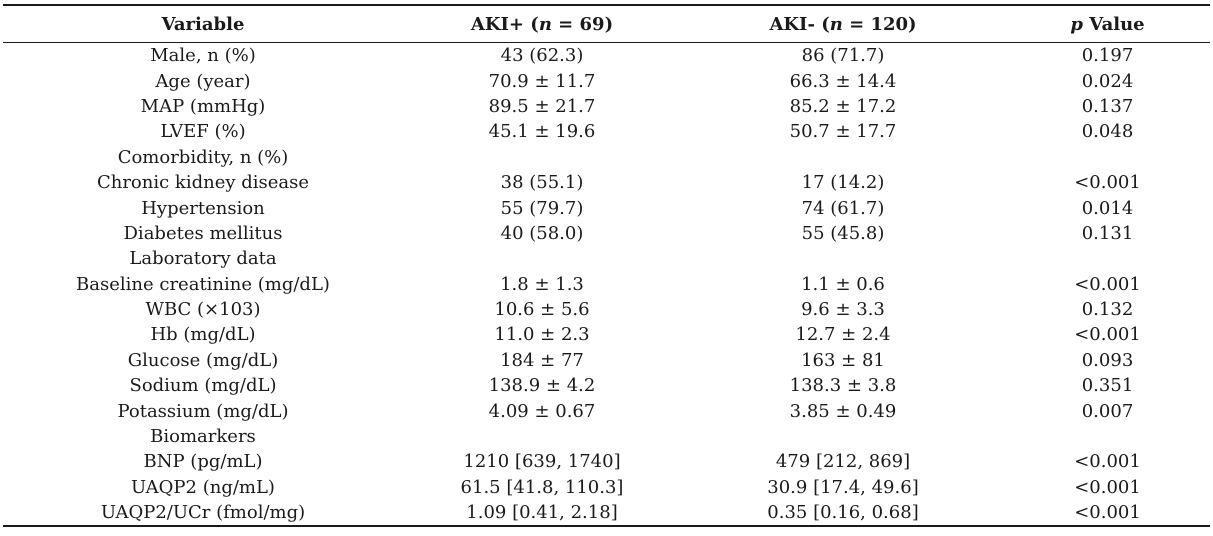 This screenshot has height=536, width=1213. I want to click on cell-aki-positive: 1210 [639, 1740], so click(542, 462).